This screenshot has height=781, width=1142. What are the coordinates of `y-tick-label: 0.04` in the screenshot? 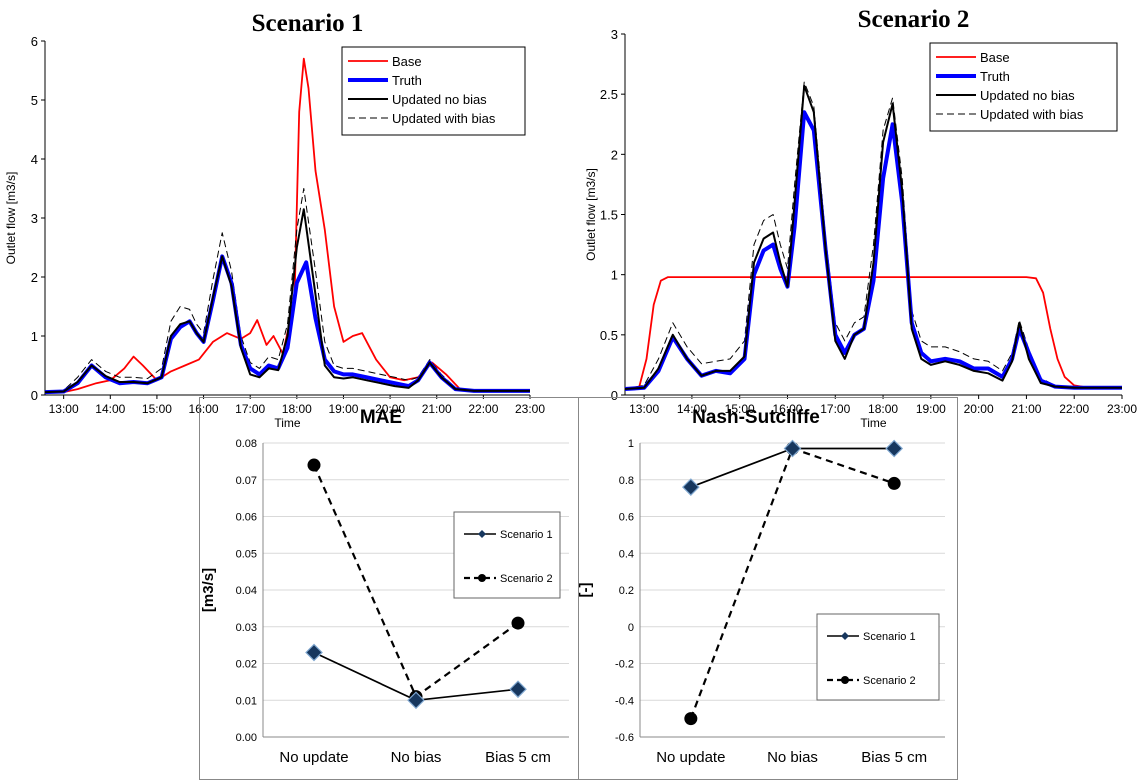 It's located at (246, 591).